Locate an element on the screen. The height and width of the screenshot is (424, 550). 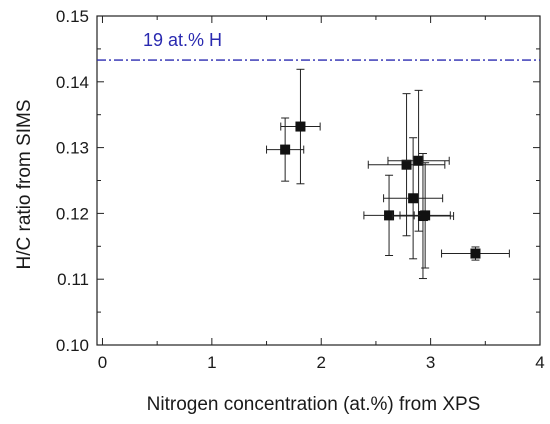
x-tick-label: 3 is located at coordinates (430, 362).